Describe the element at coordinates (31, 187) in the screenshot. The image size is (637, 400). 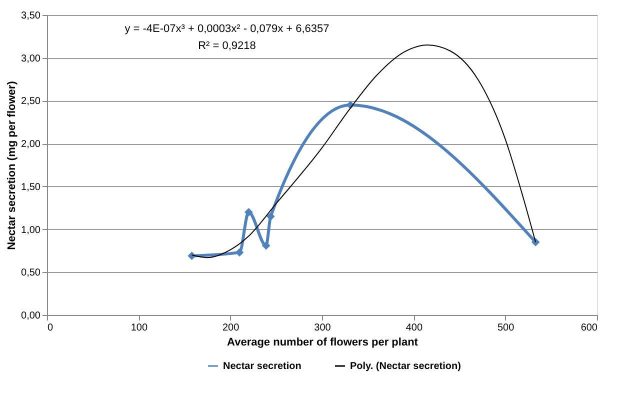
I see `y-tick-label: 1,50` at that location.